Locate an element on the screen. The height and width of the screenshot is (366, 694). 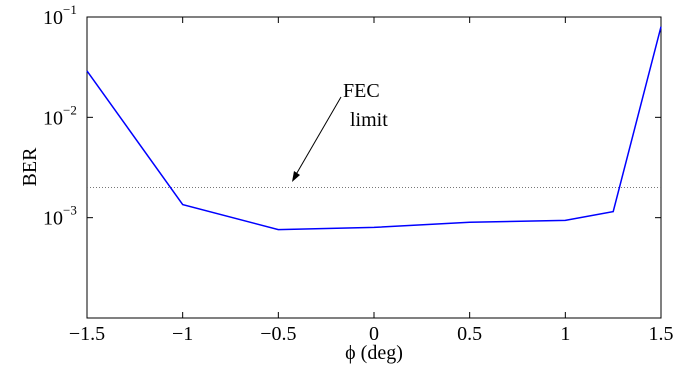
x-tick-label: 0.5 is located at coordinates (469, 334).